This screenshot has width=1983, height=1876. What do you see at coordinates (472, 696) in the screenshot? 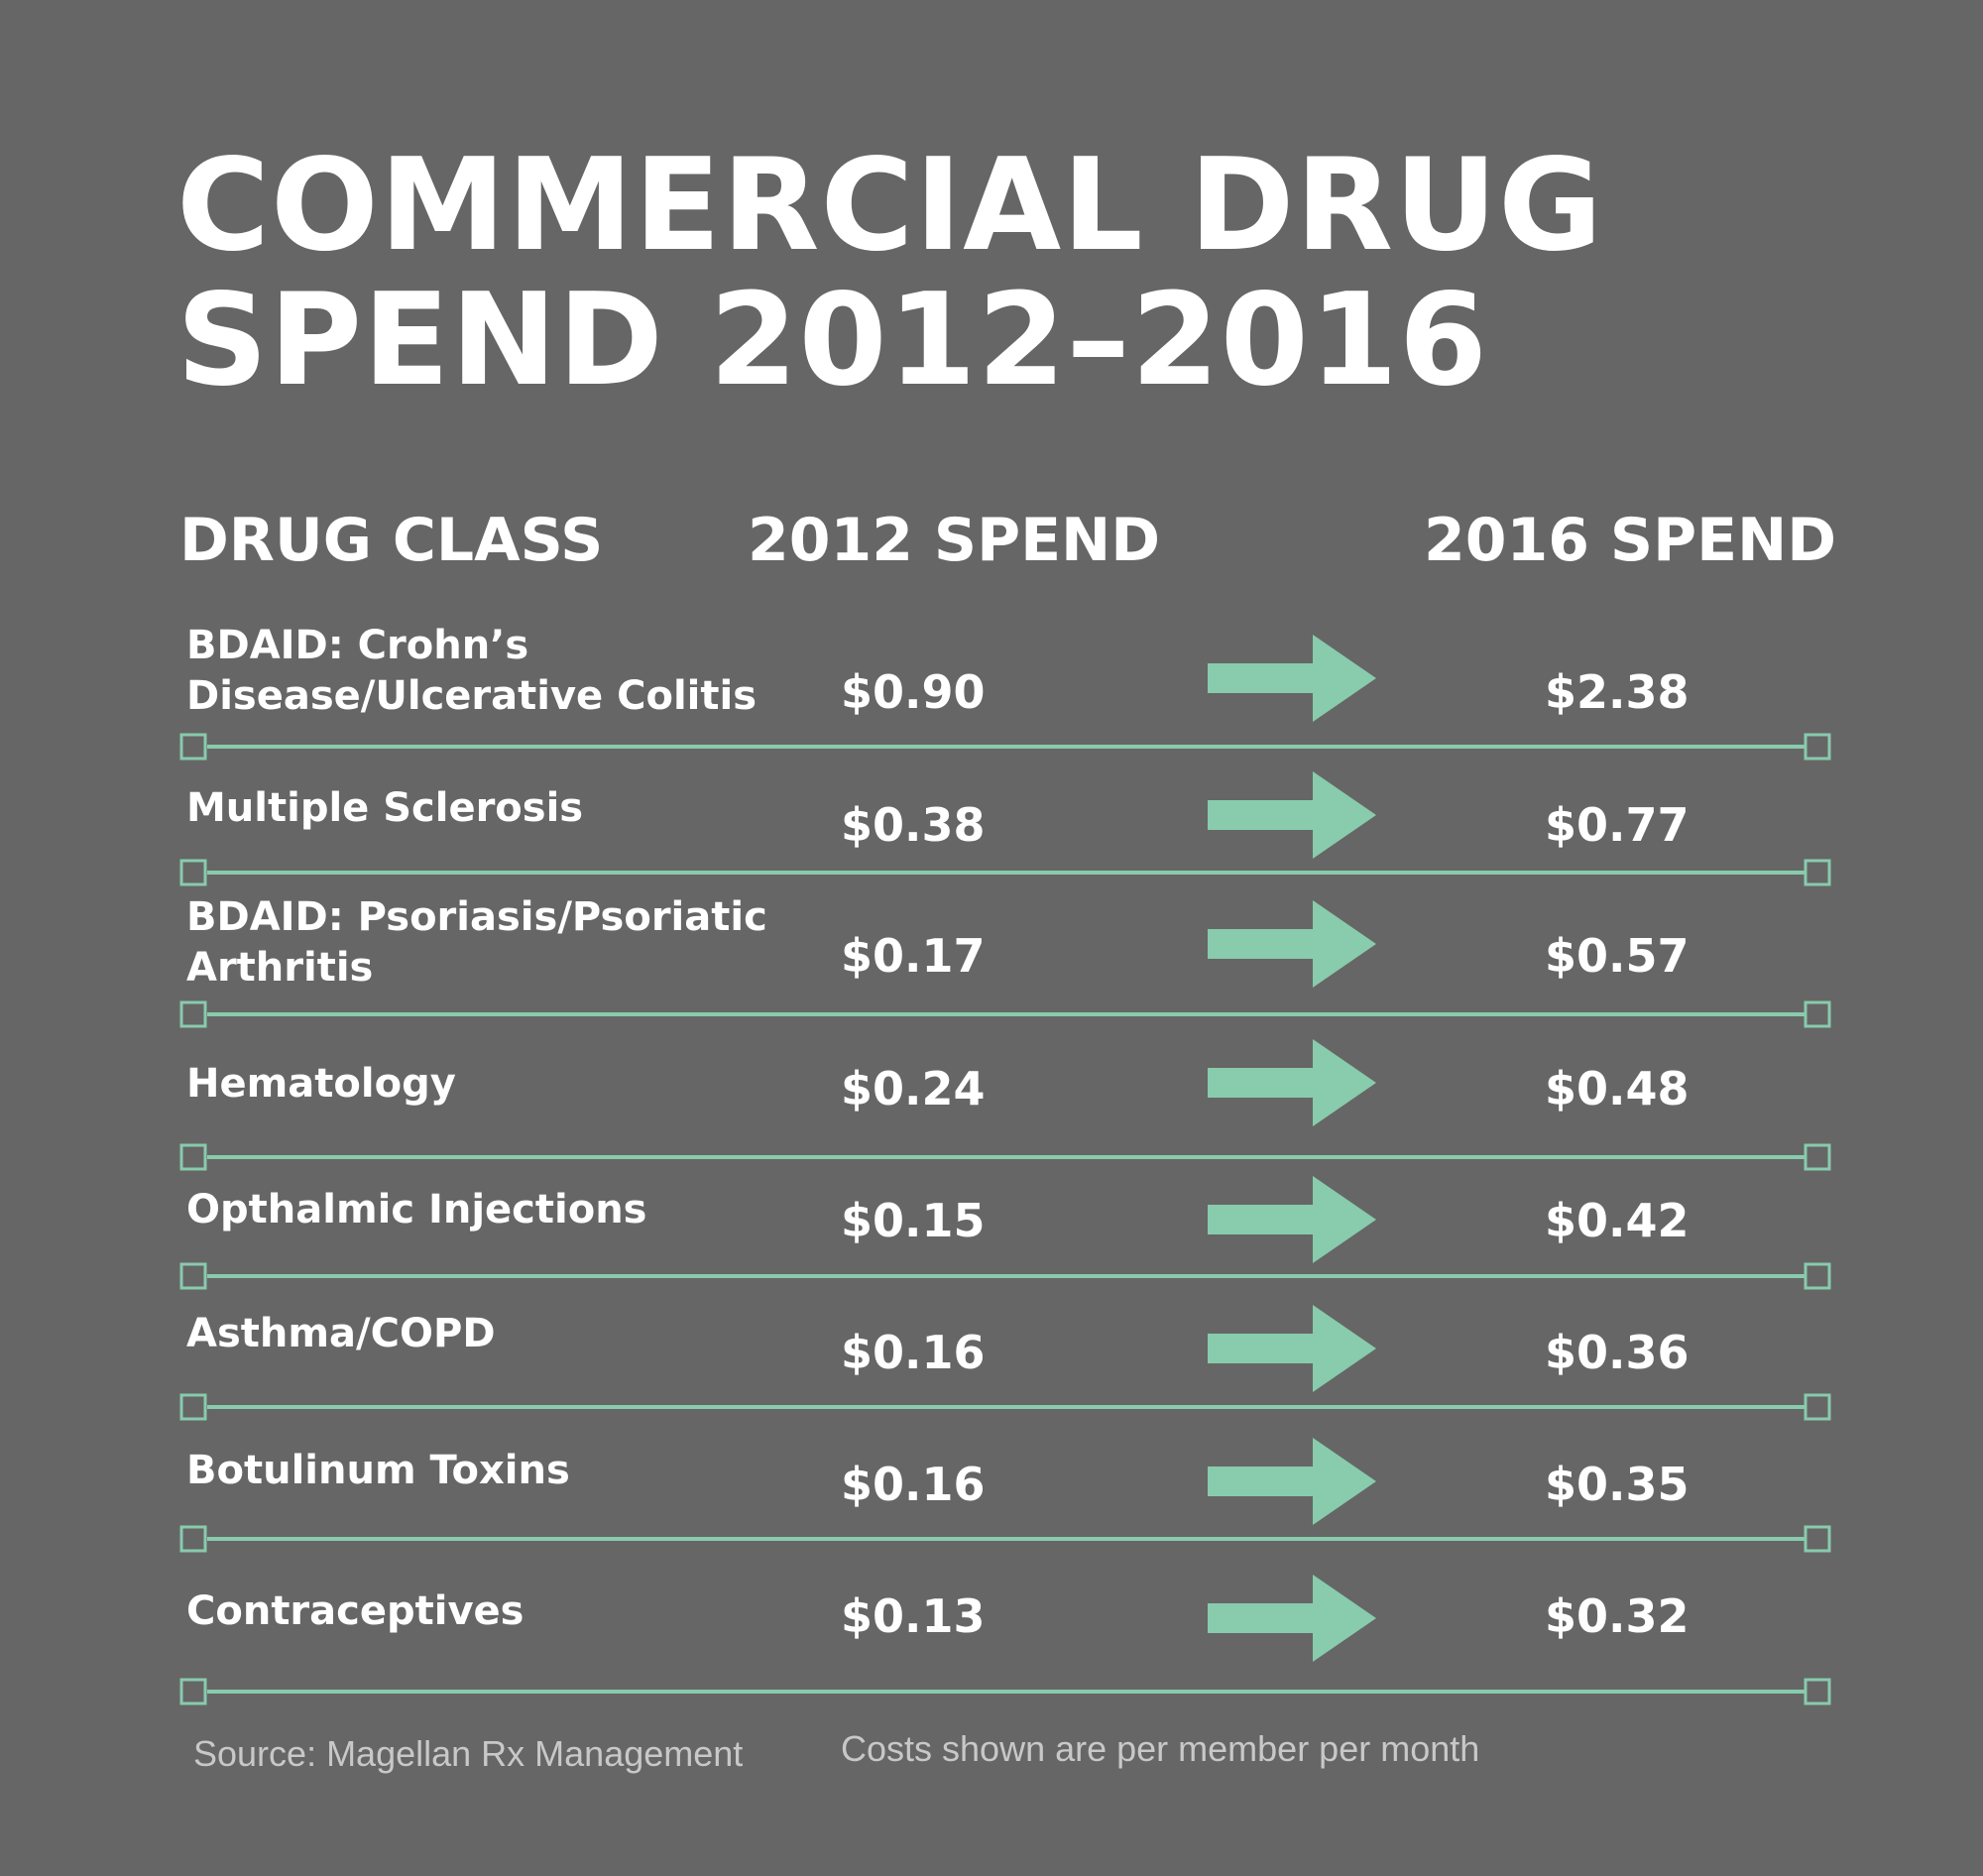
I see `drug-class-line-2: Disease/Ulcerative Colitis` at bounding box center [472, 696].